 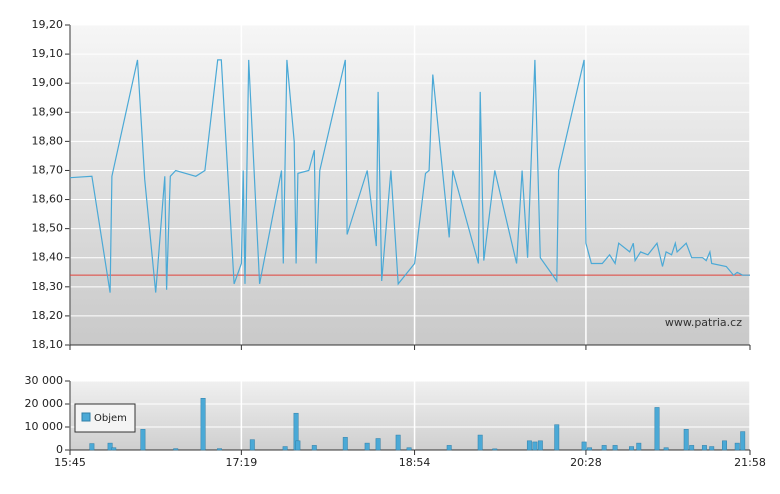 What do you see at coordinates (586, 462) in the screenshot?
I see `x-tick-label: 20:28` at bounding box center [586, 462].